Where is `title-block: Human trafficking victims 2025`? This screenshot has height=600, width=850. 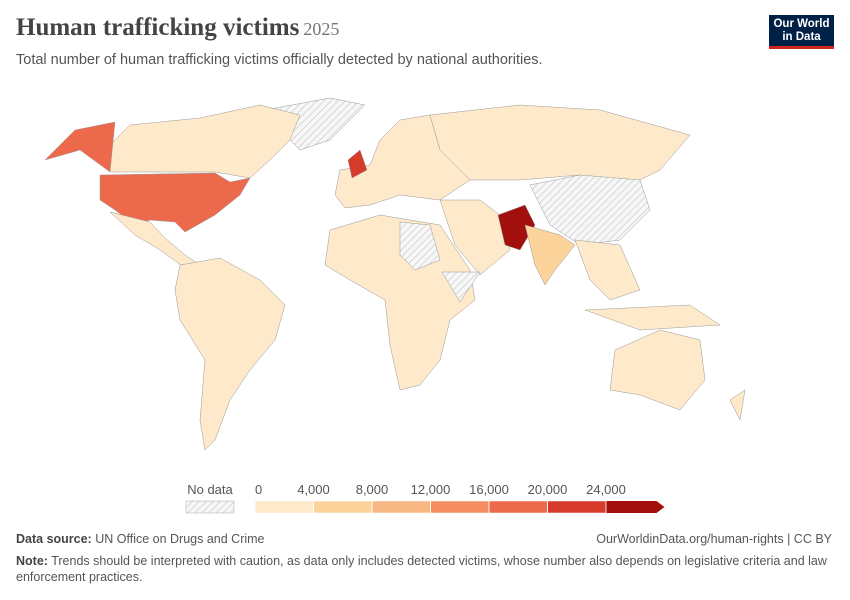
title-block: Human trafficking victims 2025 is located at coordinates (177, 28).